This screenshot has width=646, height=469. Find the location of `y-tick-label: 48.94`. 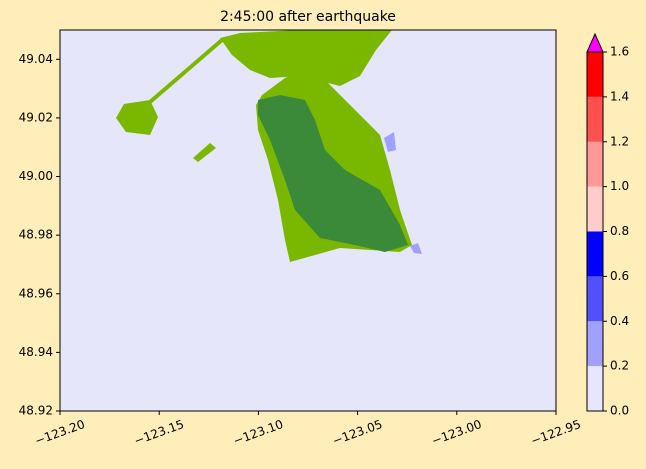

y-tick-label: 48.94 is located at coordinates (36, 352).